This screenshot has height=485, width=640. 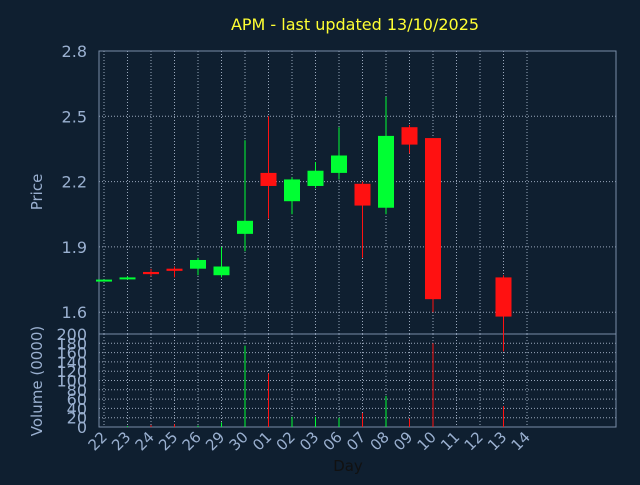 What do you see at coordinates (74, 312) in the screenshot?
I see `price-tick-label: 1.6` at bounding box center [74, 312].